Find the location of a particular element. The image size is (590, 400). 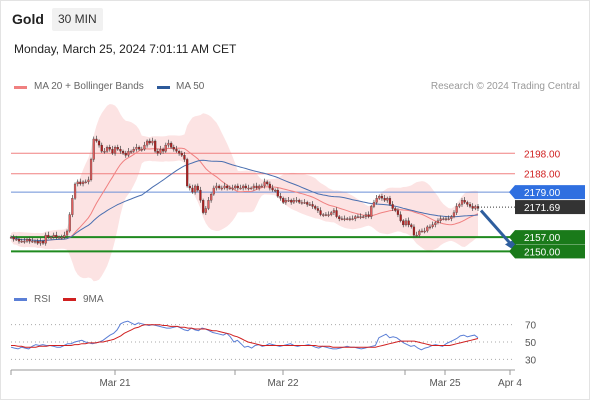

level-label-support: 2157.00 is located at coordinates (542, 238).